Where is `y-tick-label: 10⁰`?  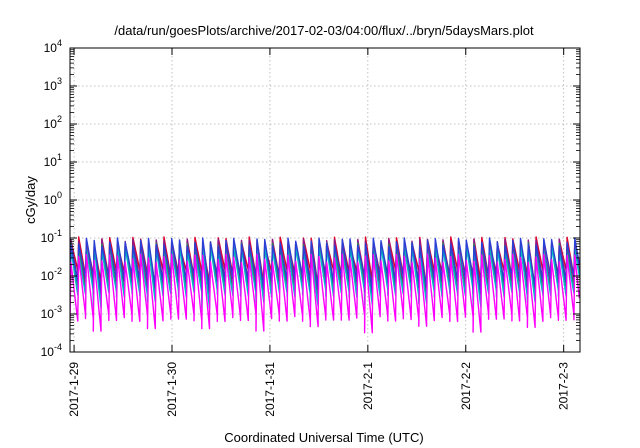 y-tick-label: 10⁰ is located at coordinates (53, 198).